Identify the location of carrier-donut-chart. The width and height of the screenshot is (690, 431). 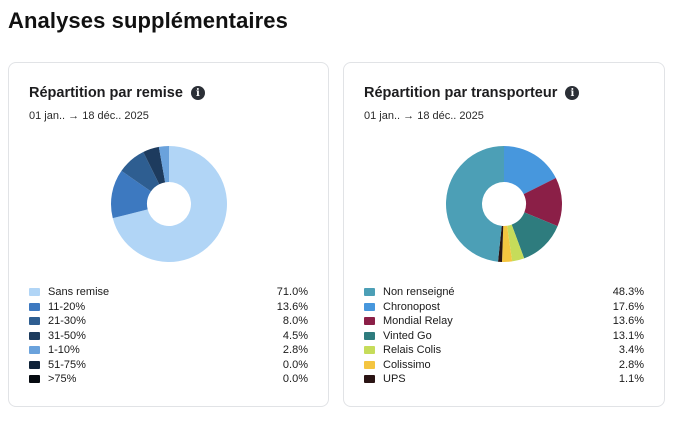
(504, 204).